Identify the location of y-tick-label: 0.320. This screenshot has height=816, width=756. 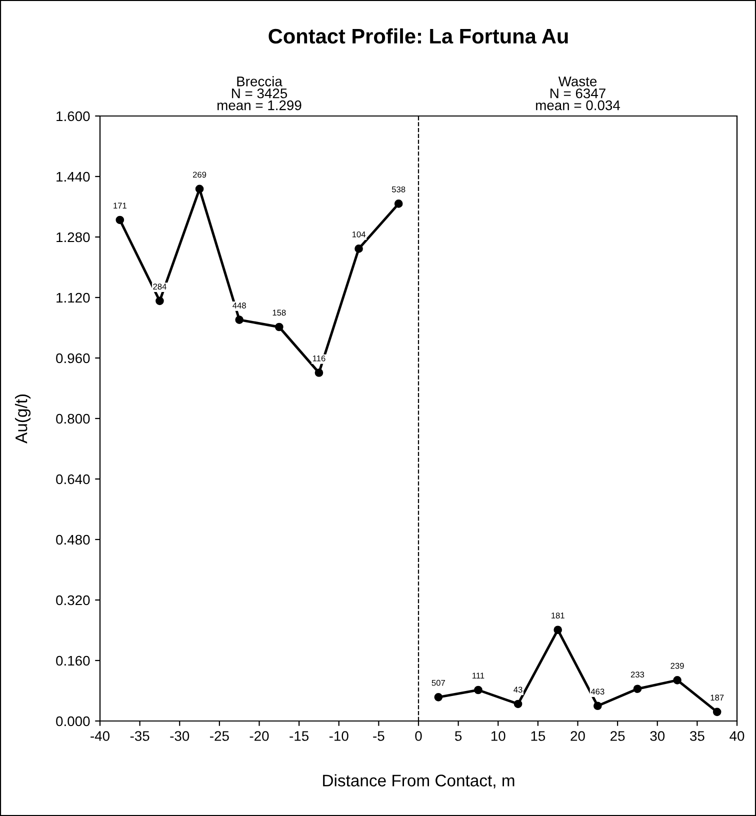
(73, 600).